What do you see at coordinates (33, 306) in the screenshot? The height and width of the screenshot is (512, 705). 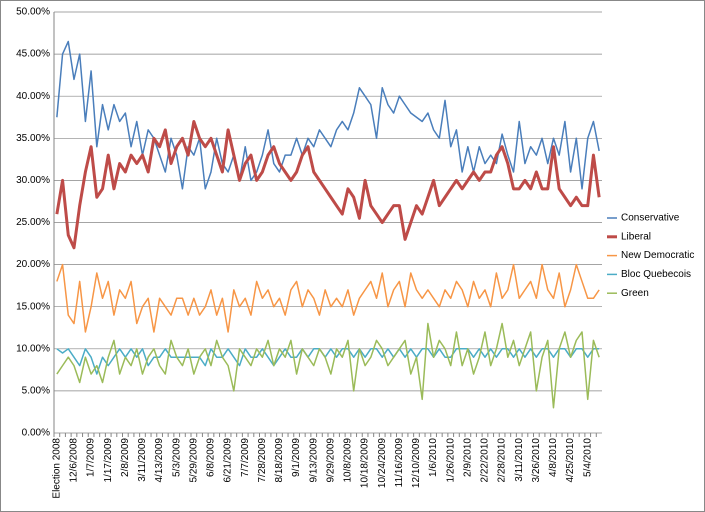 I see `y-tick-label: 15.00%` at bounding box center [33, 306].